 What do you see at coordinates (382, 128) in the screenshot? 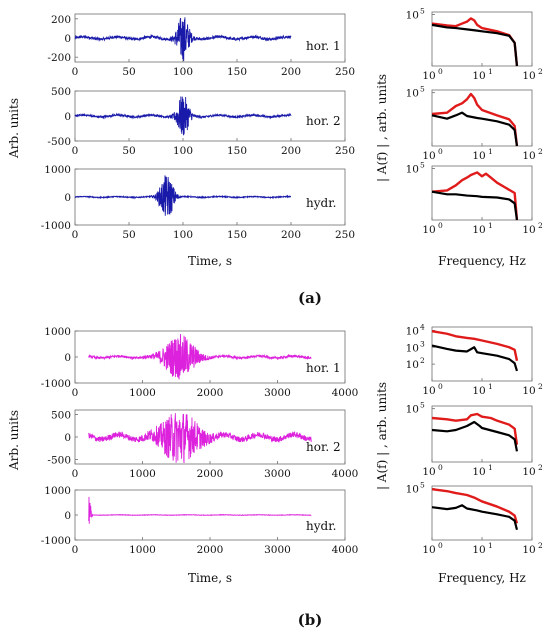
I see `spectrum-ylabel-a: | A(f) | , arb. units` at bounding box center [382, 128].